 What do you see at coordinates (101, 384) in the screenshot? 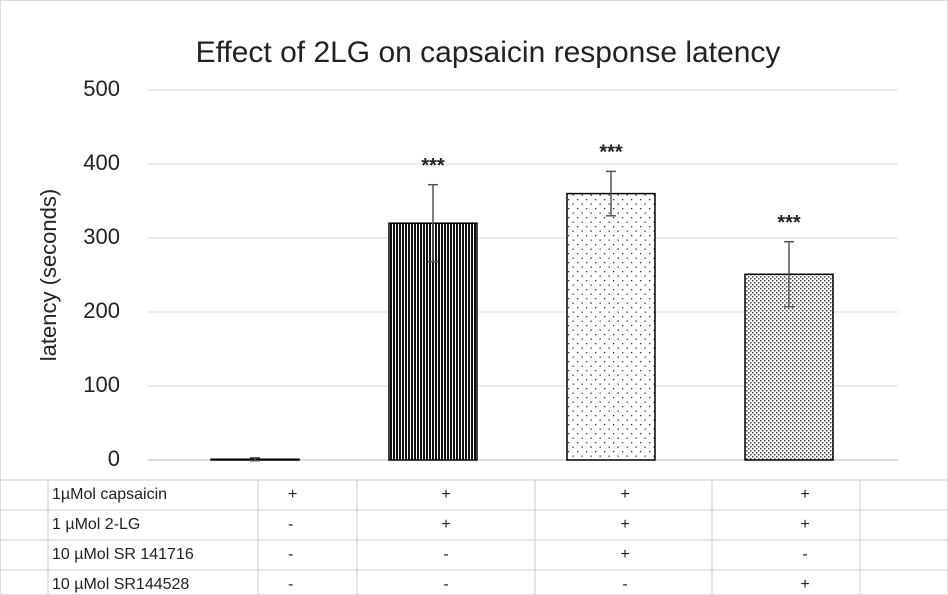
I see `y-tick-label: 100` at bounding box center [101, 384].